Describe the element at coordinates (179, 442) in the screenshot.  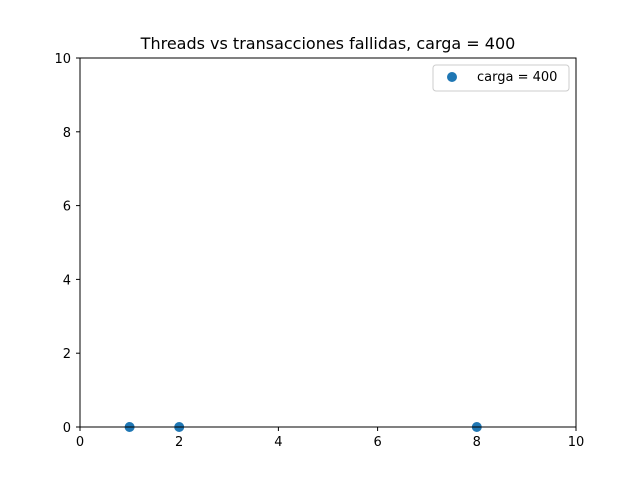
I see `x-tick-label: 2` at that location.